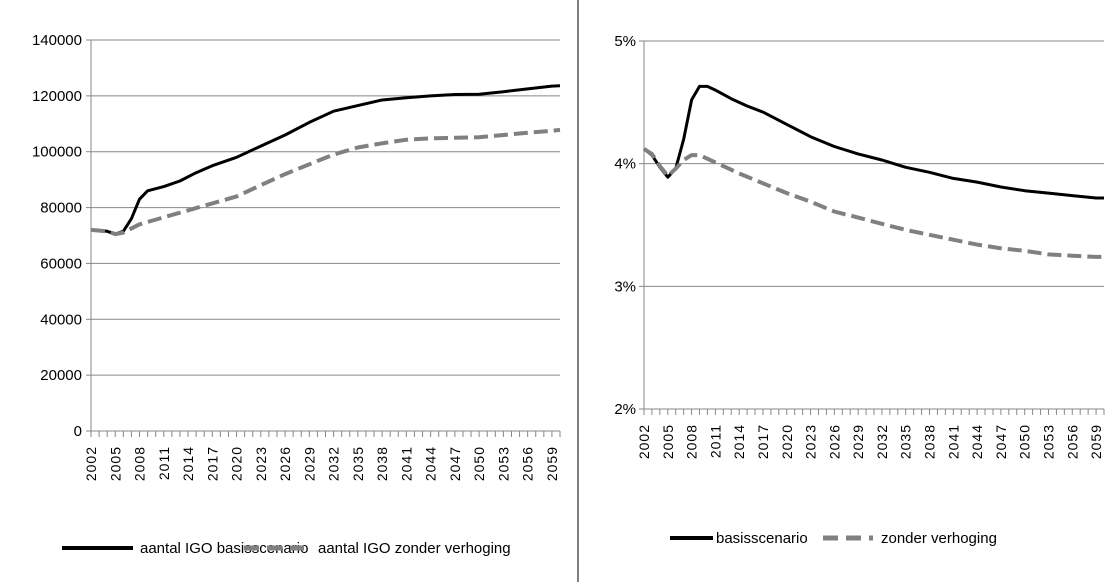  I want to click on y-tick-label: 100000, so click(57, 152).